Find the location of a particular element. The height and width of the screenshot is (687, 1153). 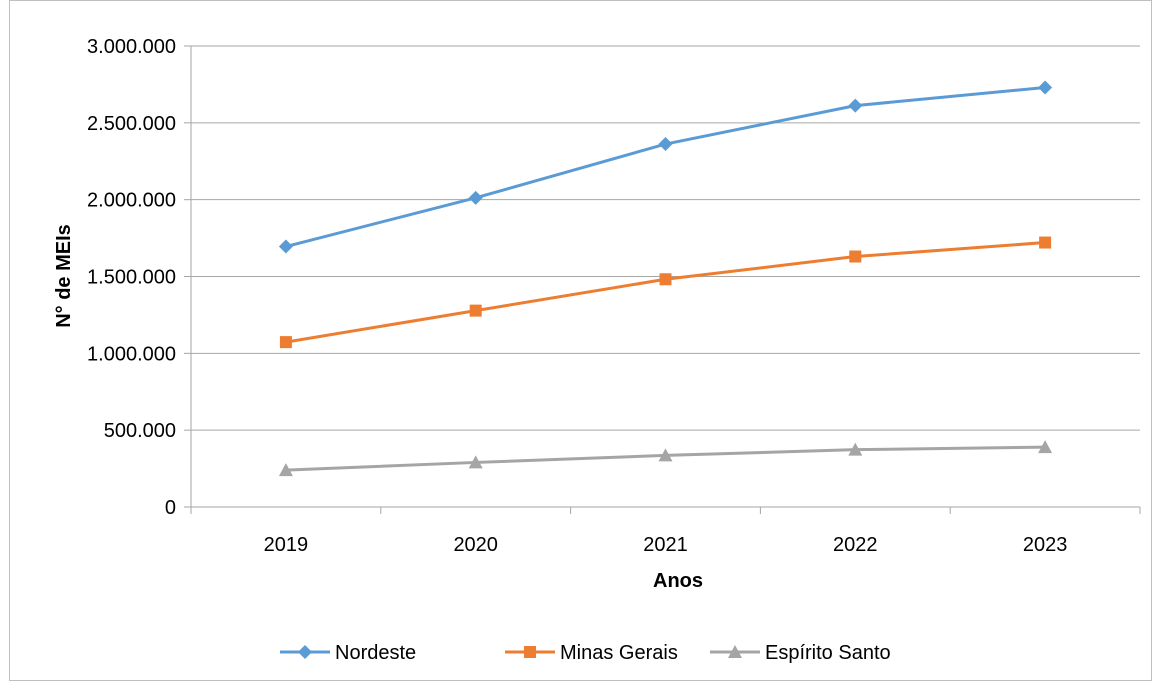

y-tick-label: 1.500.000 is located at coordinates (131, 278).